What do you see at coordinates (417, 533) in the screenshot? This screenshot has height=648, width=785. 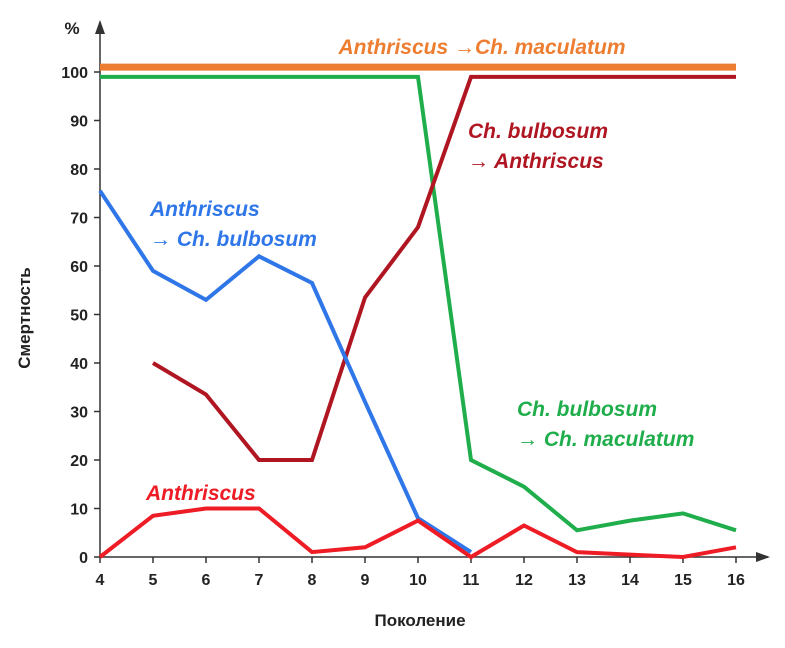 I see `series-line-red` at bounding box center [417, 533].